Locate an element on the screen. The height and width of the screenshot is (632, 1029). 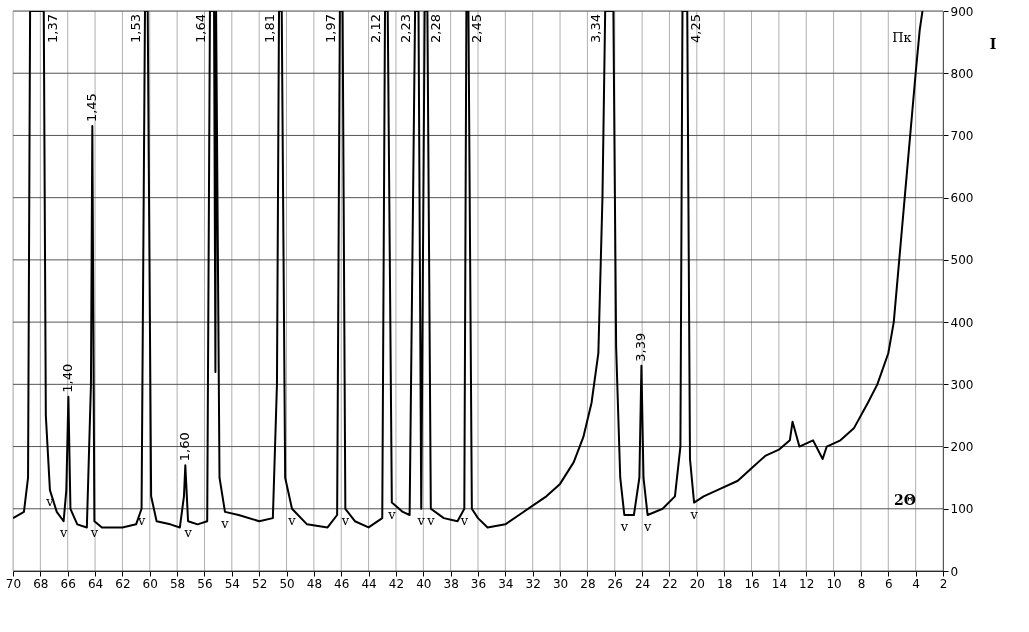
y-tick-label: 500 is located at coordinates (962, 260).